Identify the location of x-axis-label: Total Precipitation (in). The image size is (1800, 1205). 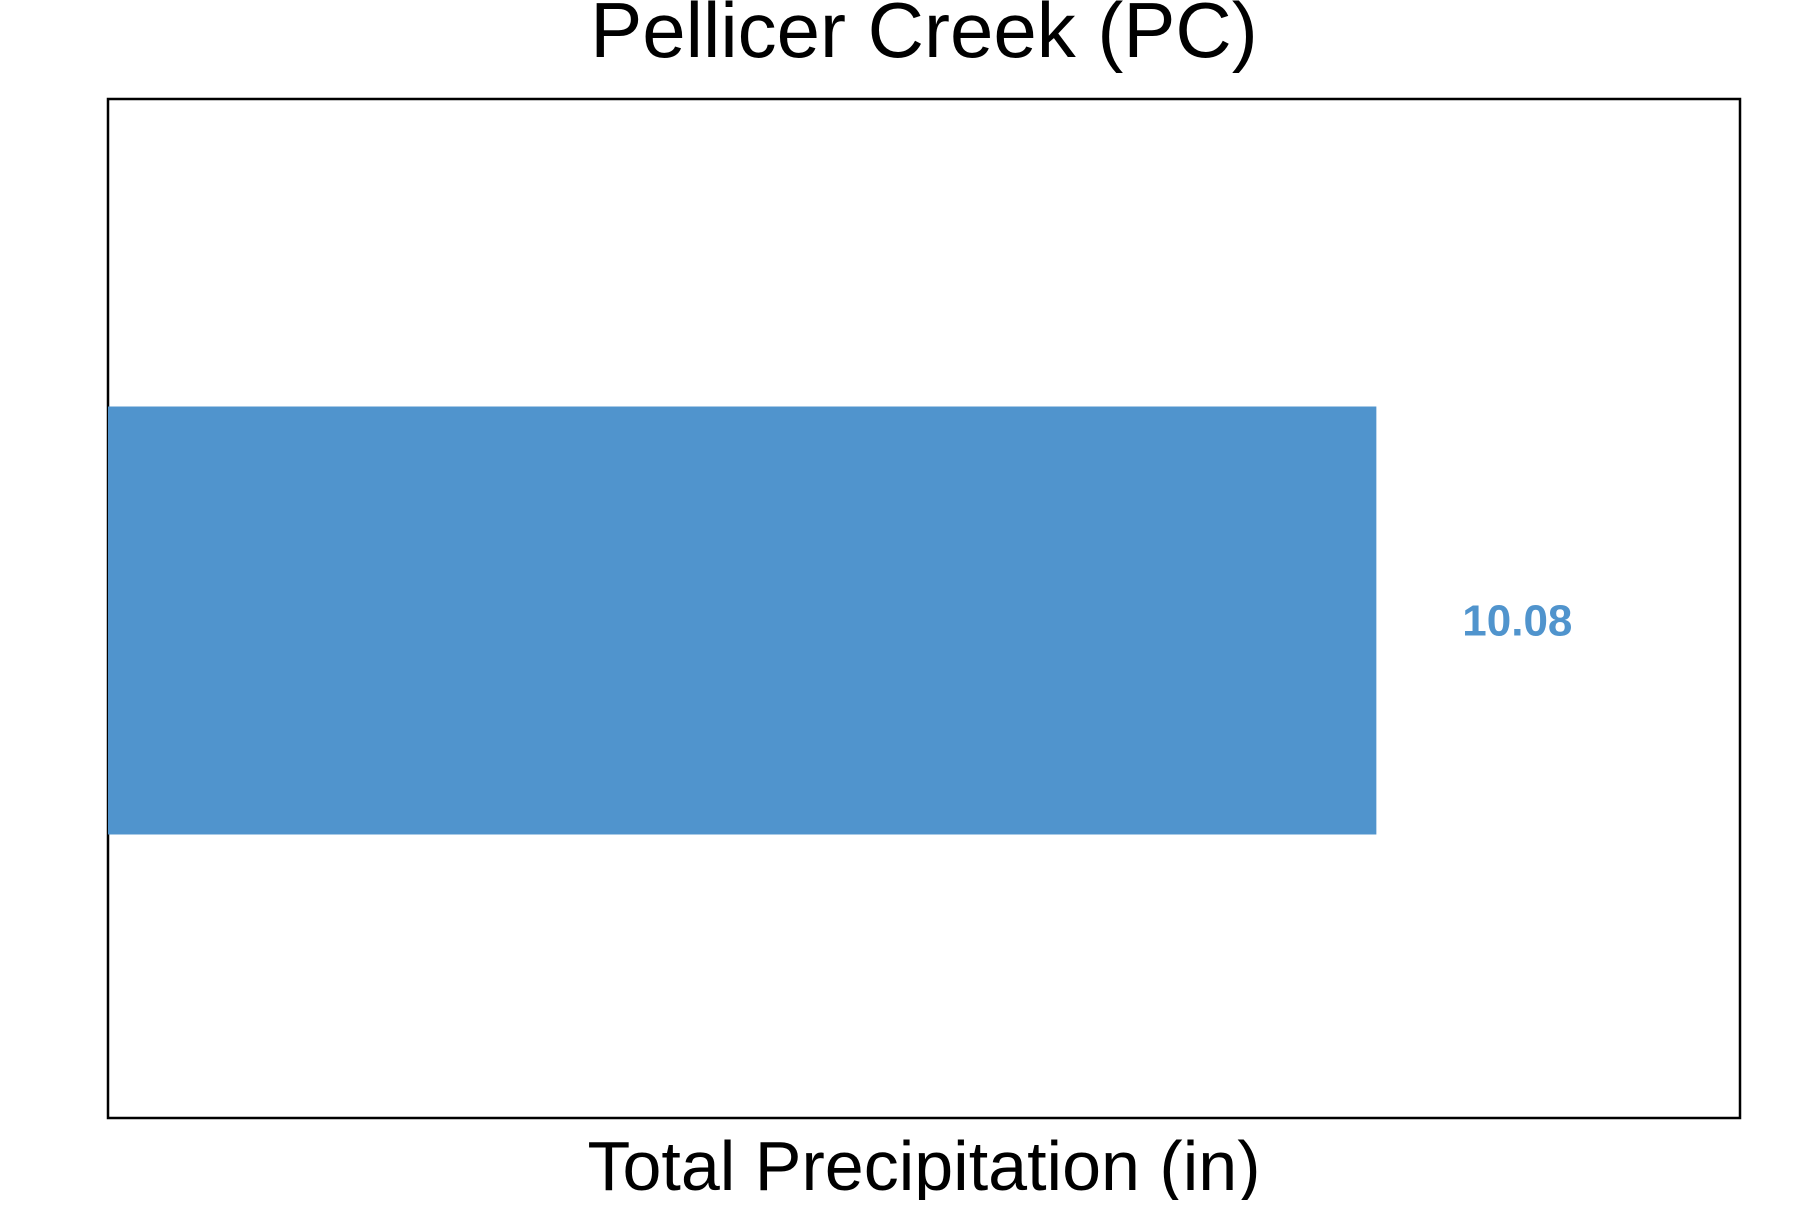
(923, 1163).